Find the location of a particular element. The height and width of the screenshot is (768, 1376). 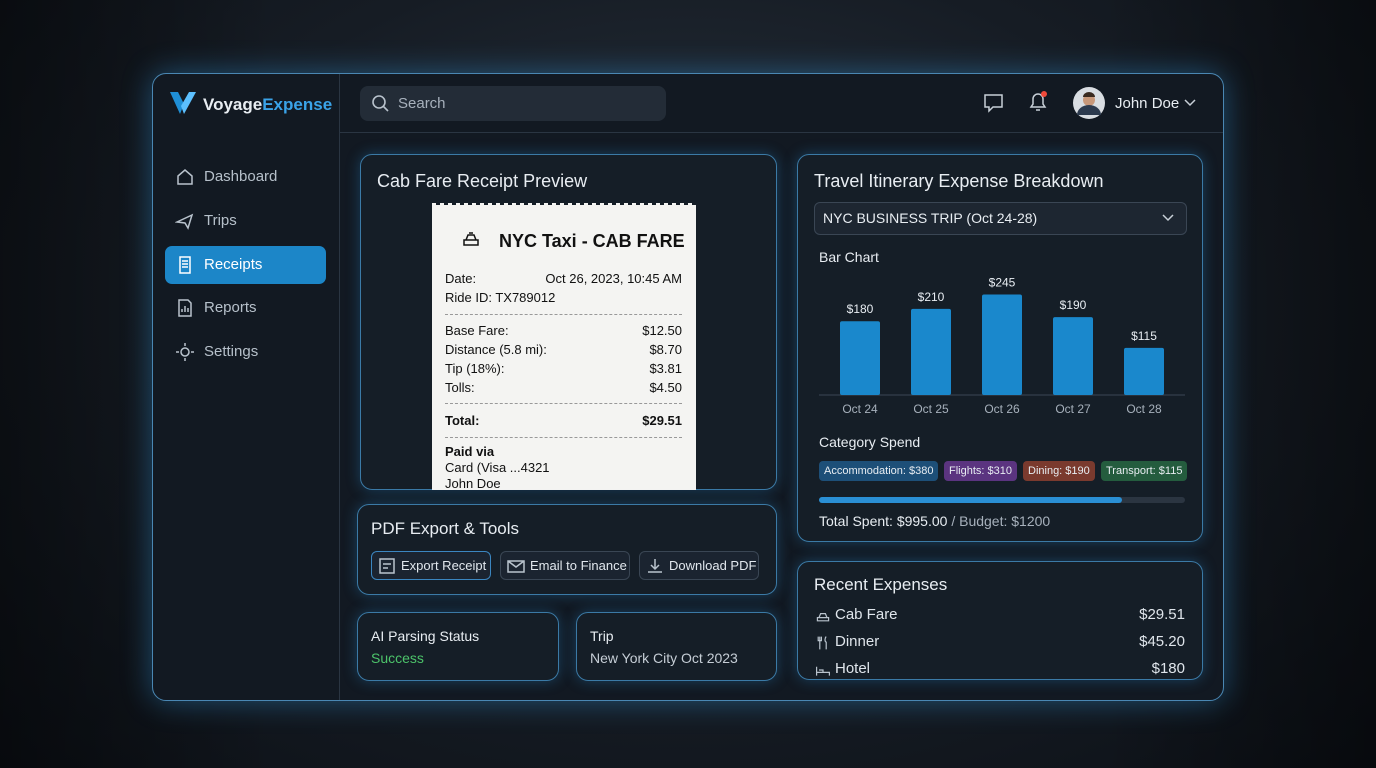

value-label: $245 is located at coordinates (1002, 283).